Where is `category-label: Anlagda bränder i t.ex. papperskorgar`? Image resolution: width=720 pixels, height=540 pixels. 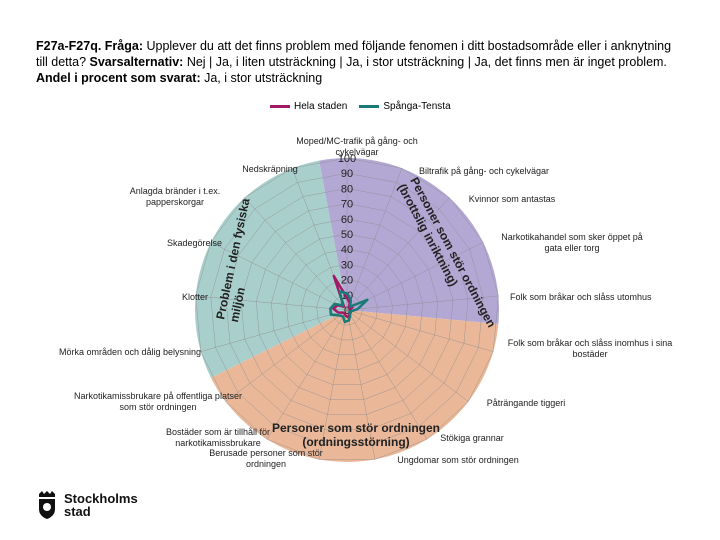
category-label: Anlagda bränder i t.ex. papperskorgar is located at coordinates (175, 196).